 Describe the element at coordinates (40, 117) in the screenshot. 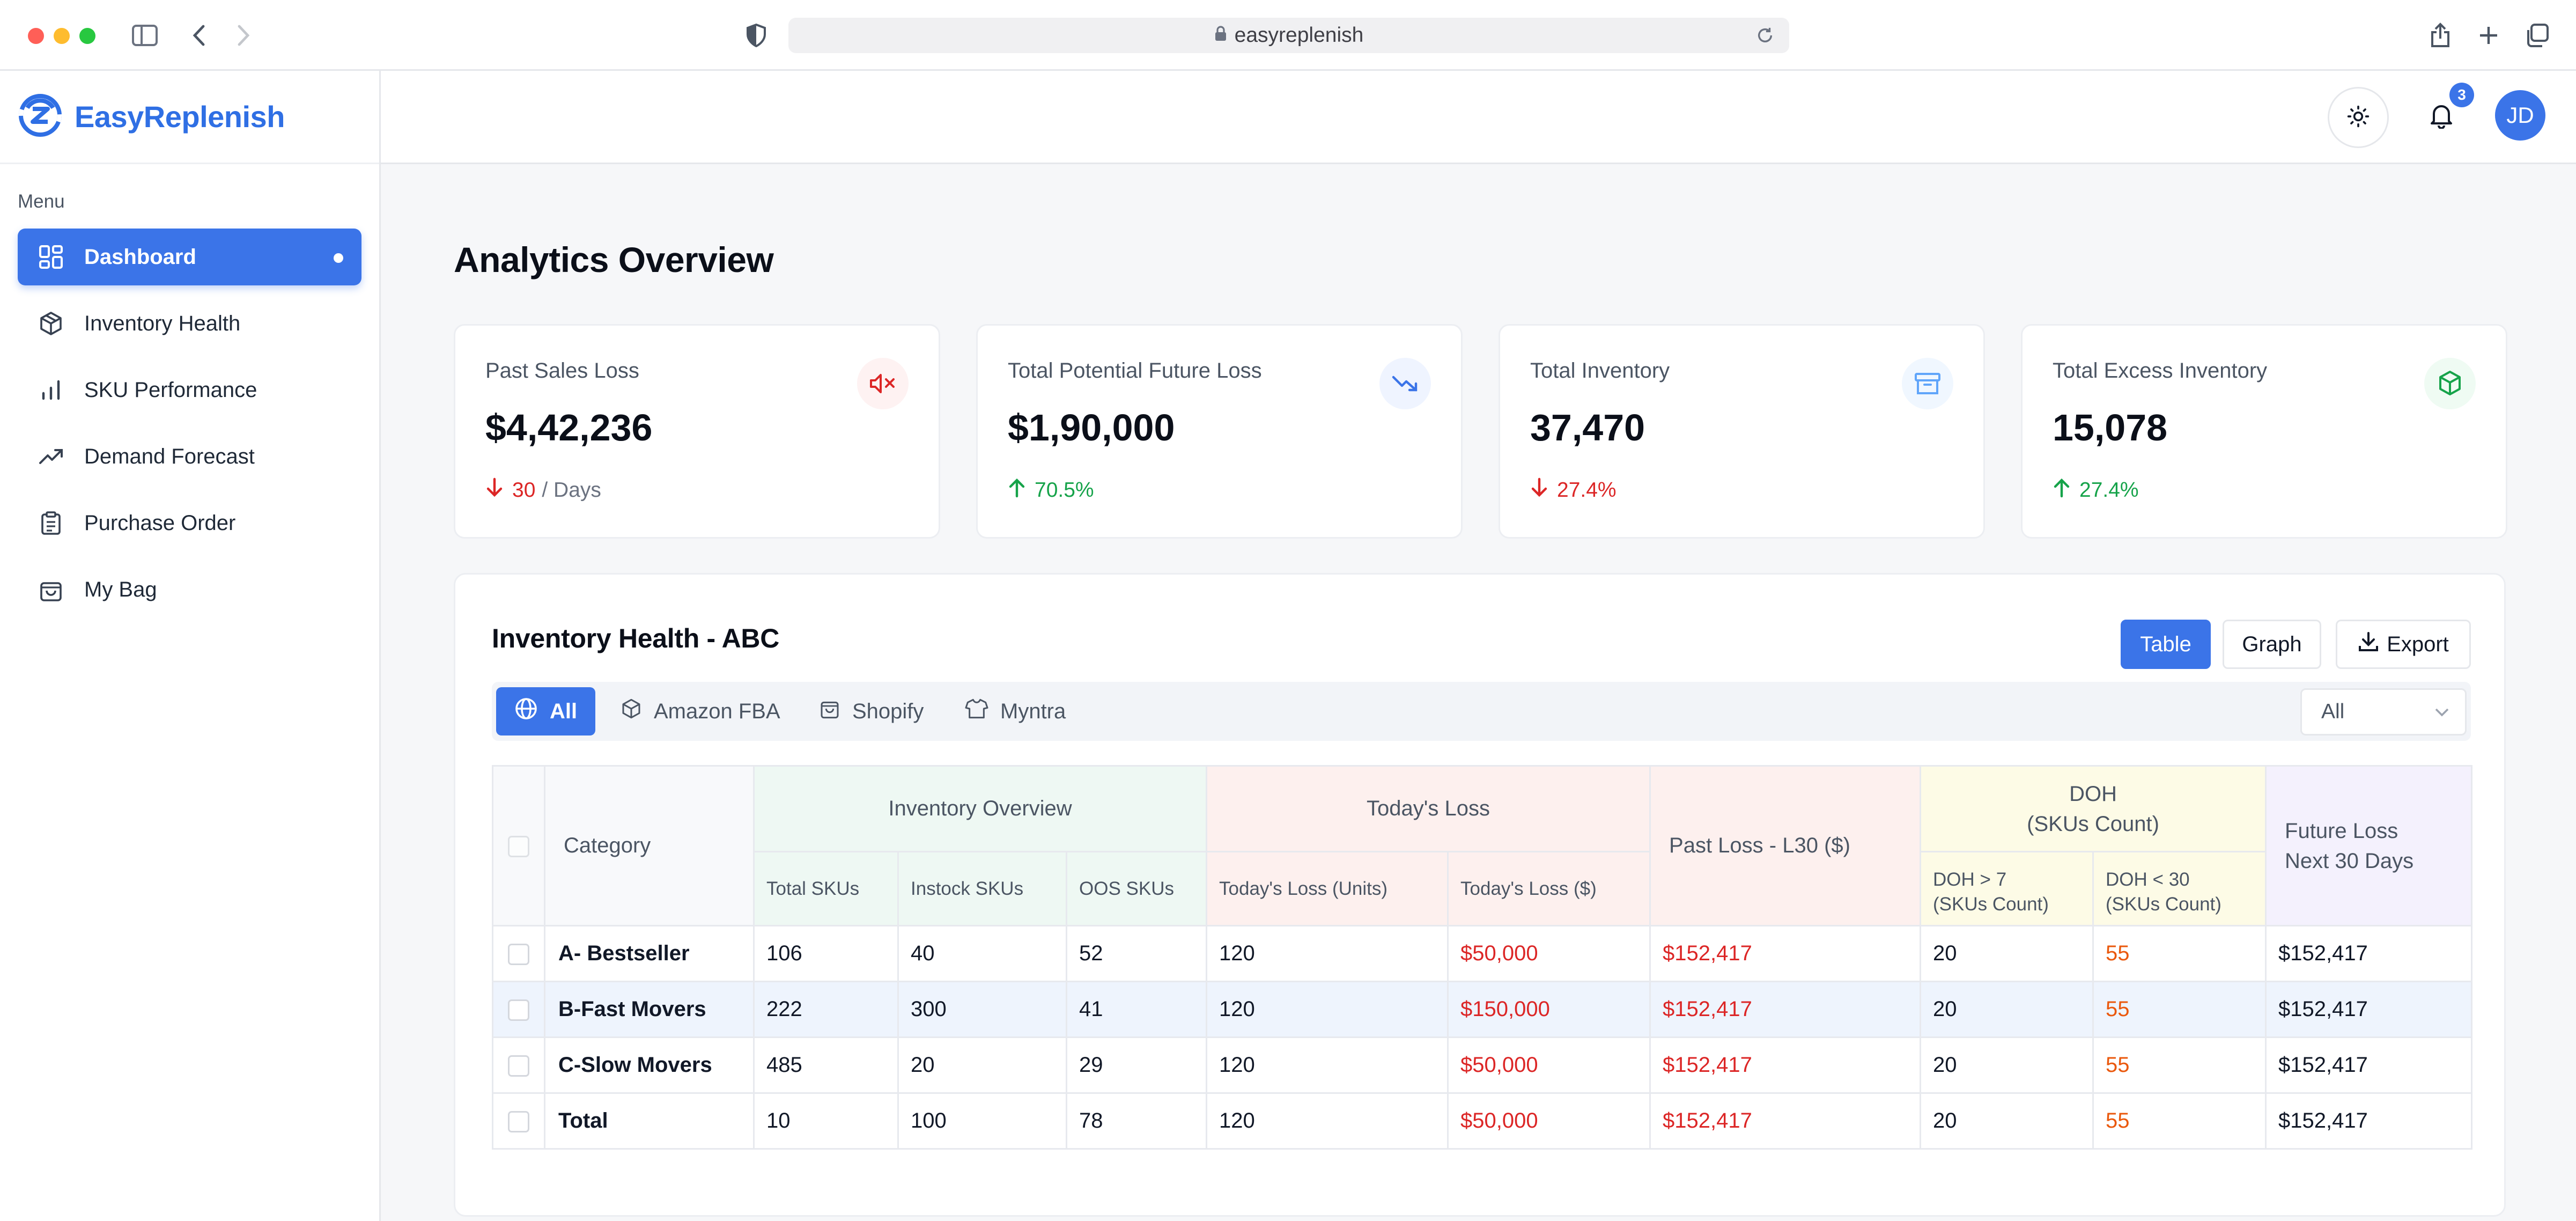

I see `logo-icon` at that location.